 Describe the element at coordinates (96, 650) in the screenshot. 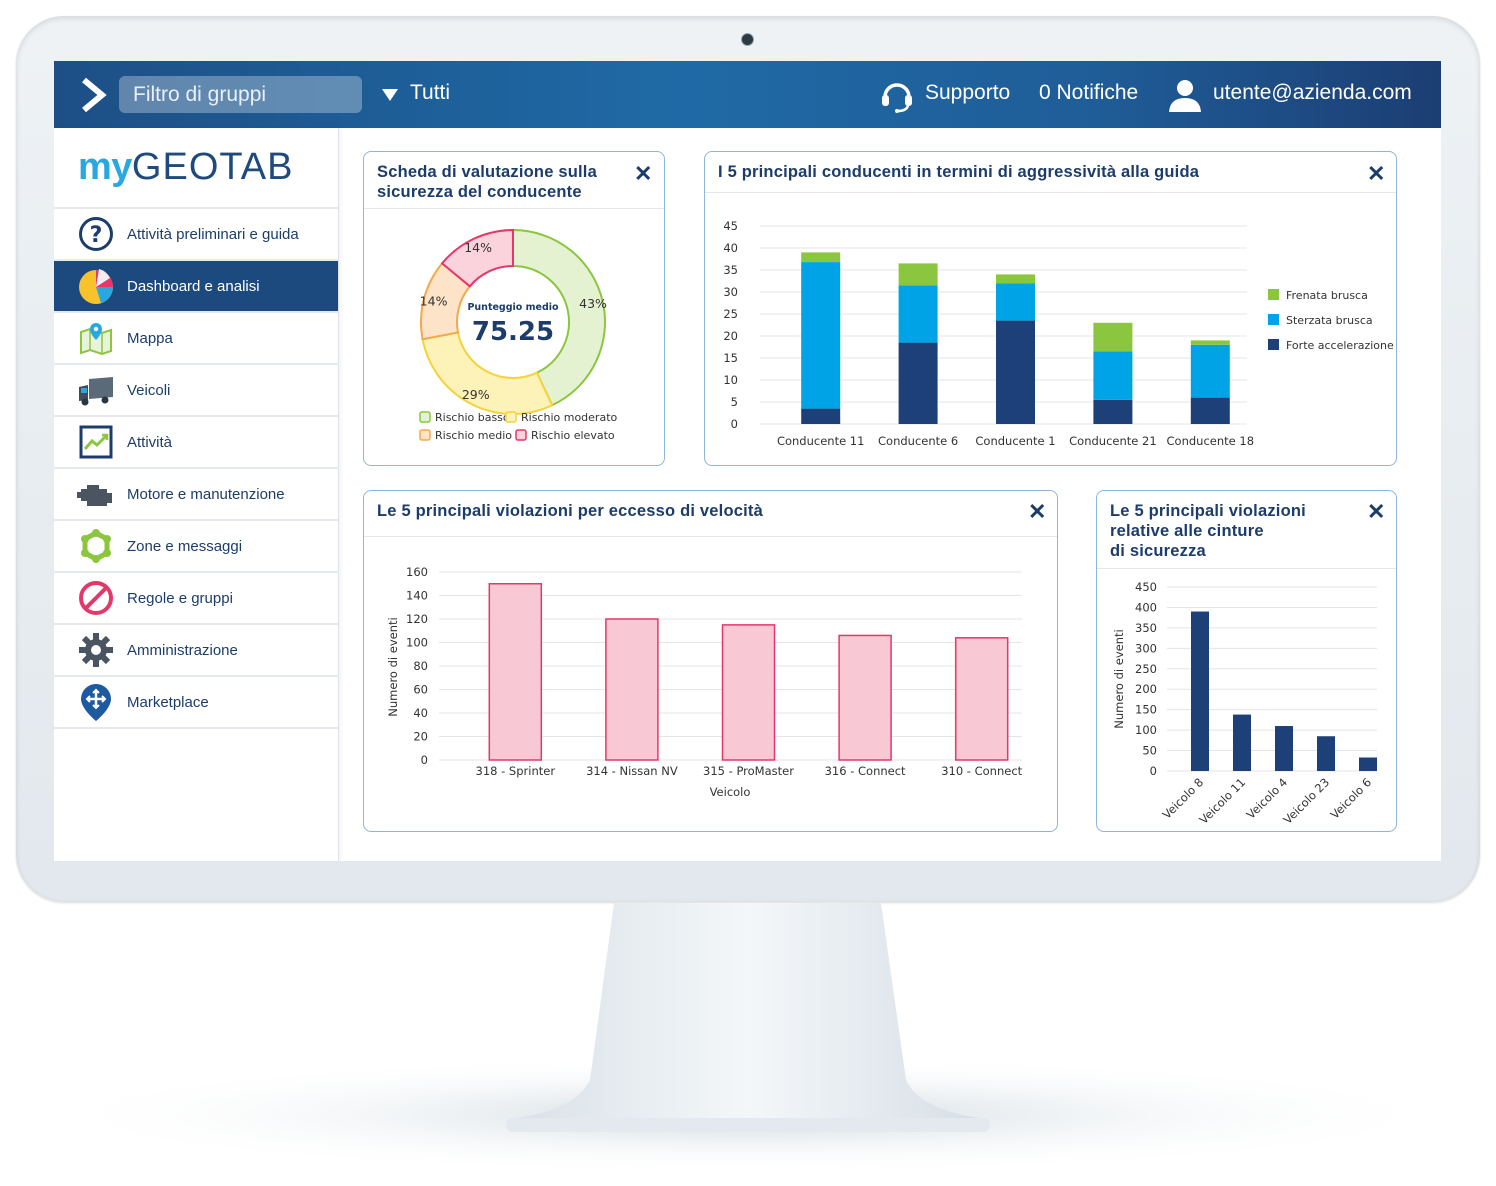

I see `gear-icon` at that location.